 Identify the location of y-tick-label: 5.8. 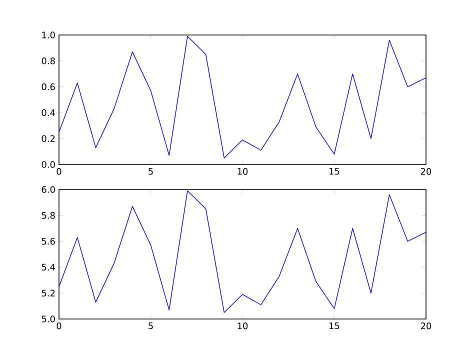
(48, 215).